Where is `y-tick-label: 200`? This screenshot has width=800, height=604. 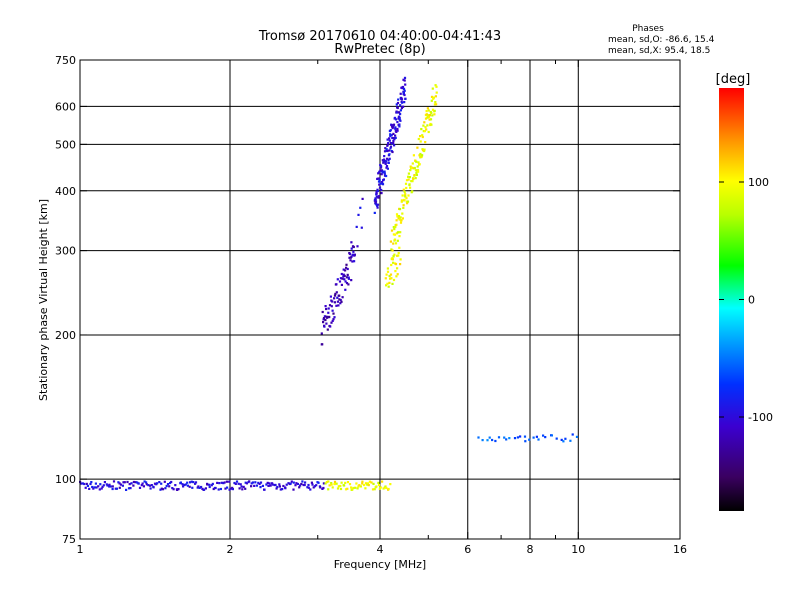
y-tick-label: 200 is located at coordinates (65, 335).